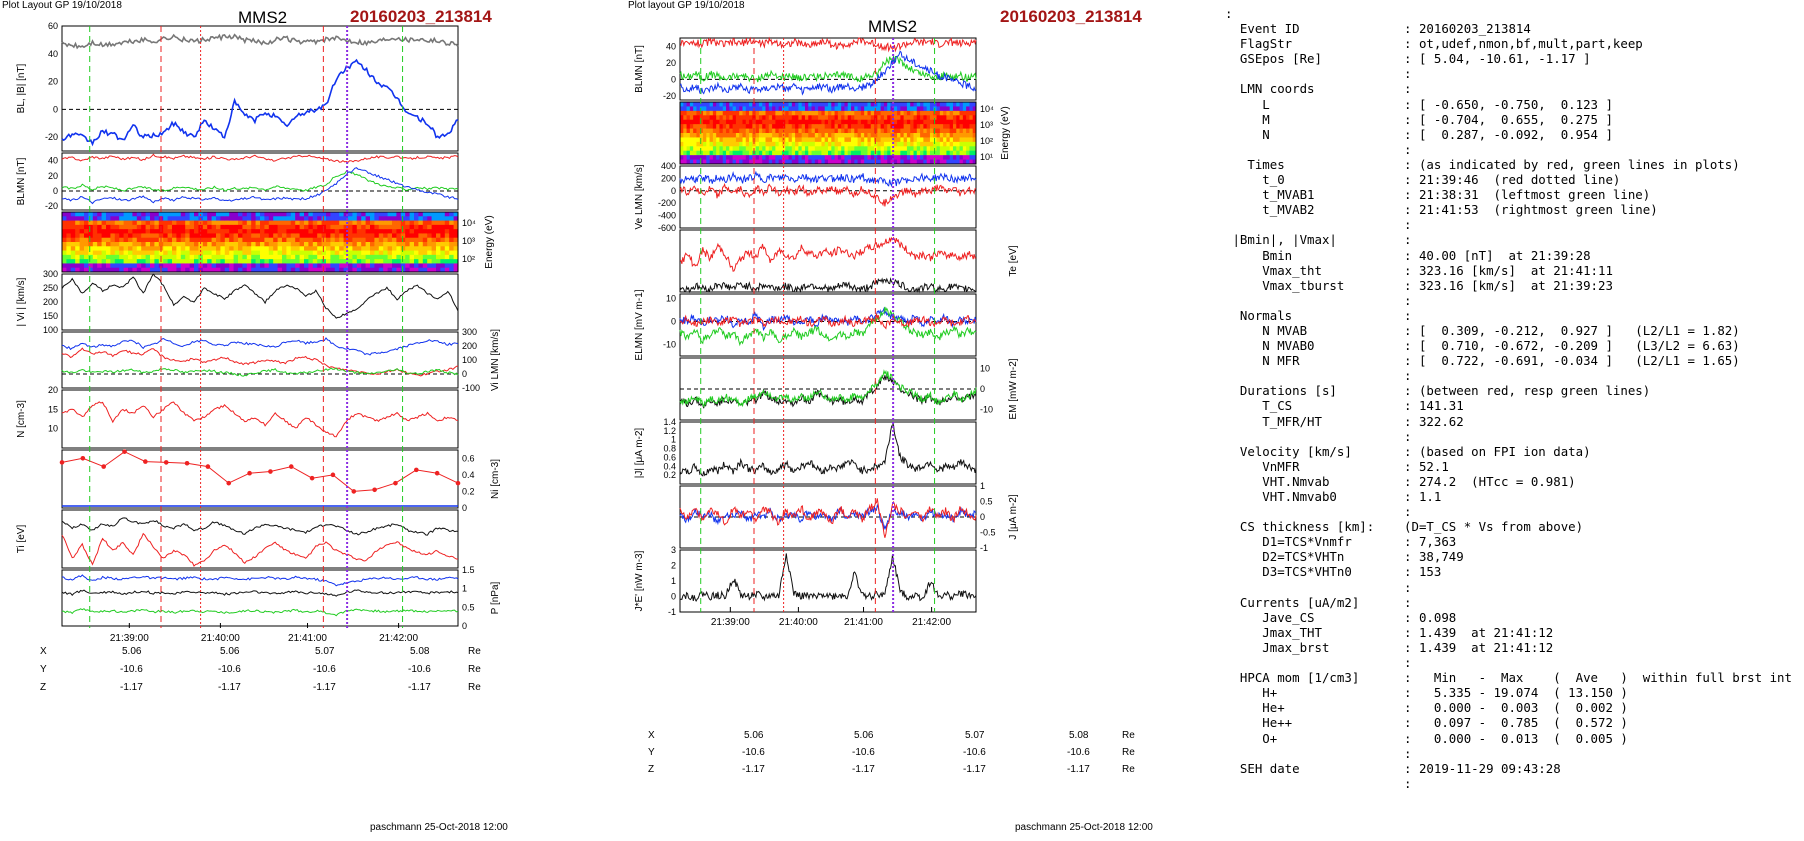 Image resolution: width=1804 pixels, height=841 pixels. I want to click on series-BN, so click(260, 186).